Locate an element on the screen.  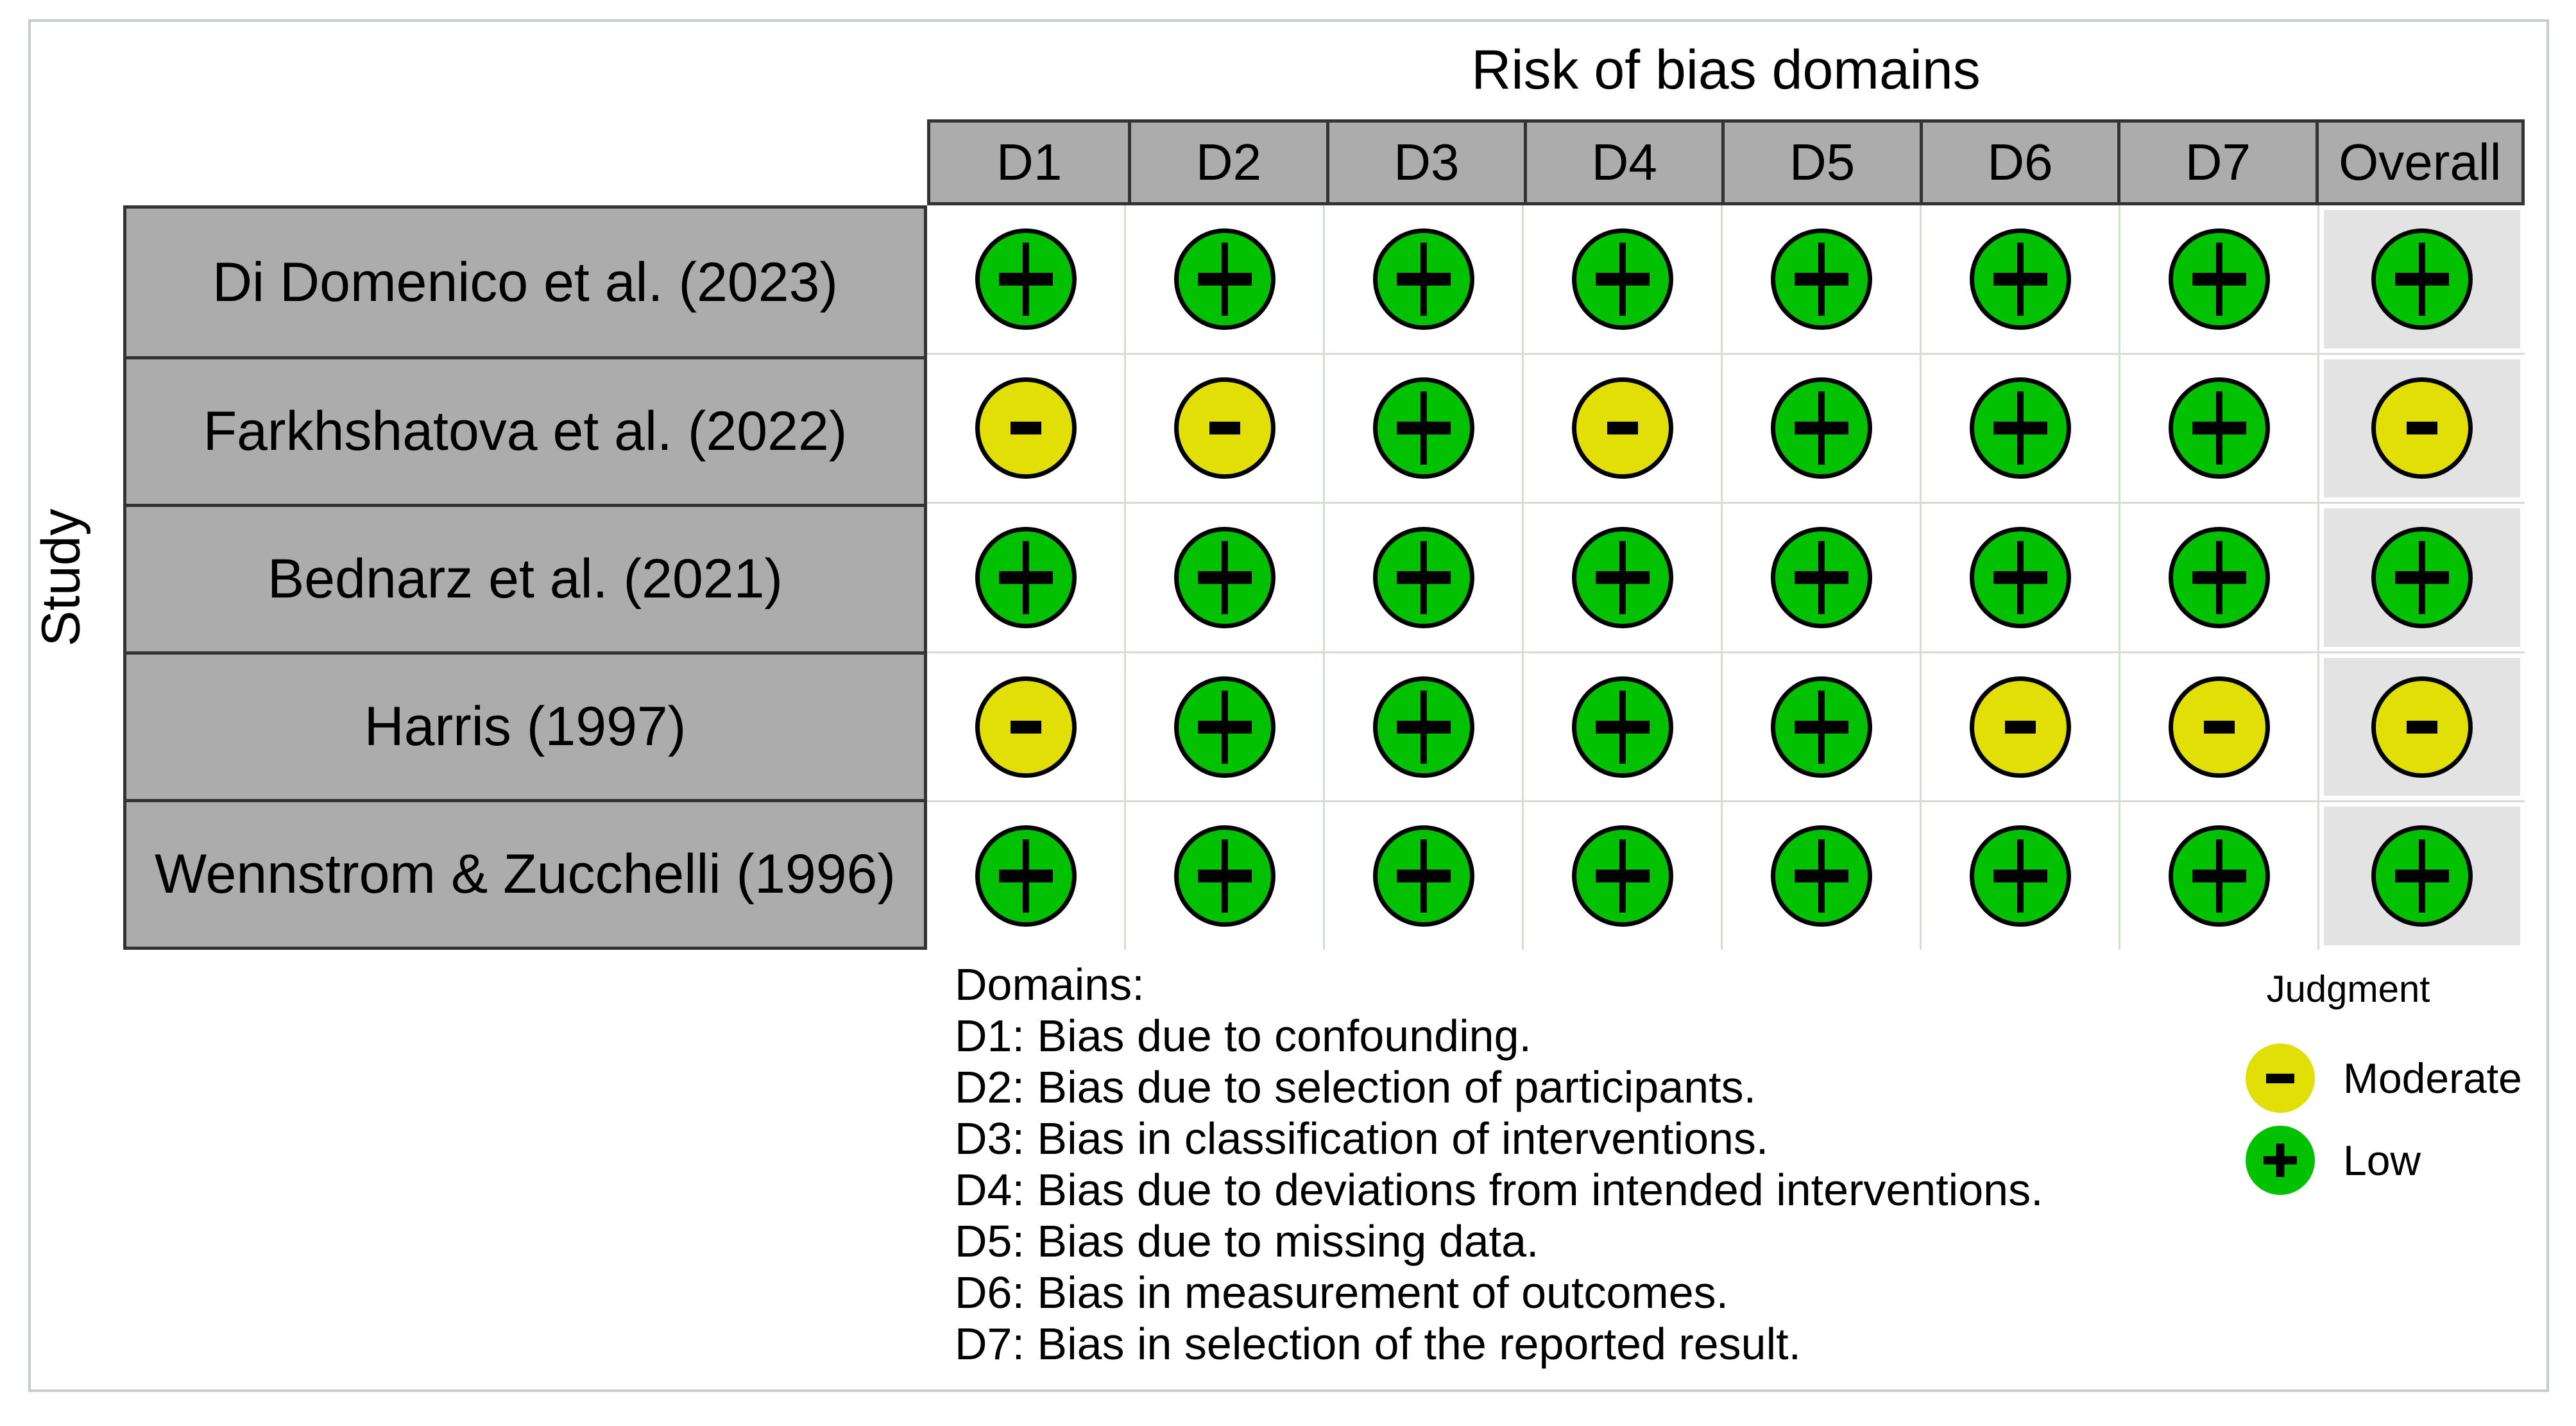
column-header-d2: D2 is located at coordinates (1227, 162).